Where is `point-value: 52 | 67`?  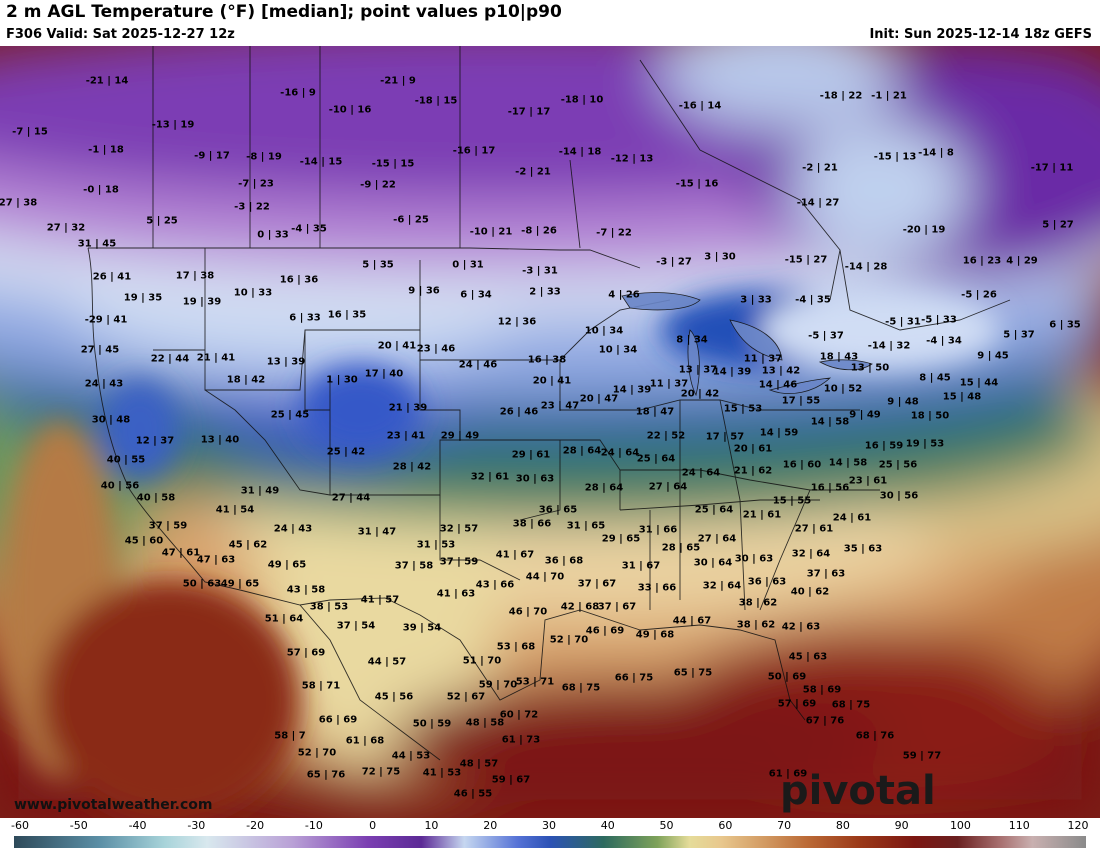
point-value: 52 | 67 is located at coordinates (466, 697).